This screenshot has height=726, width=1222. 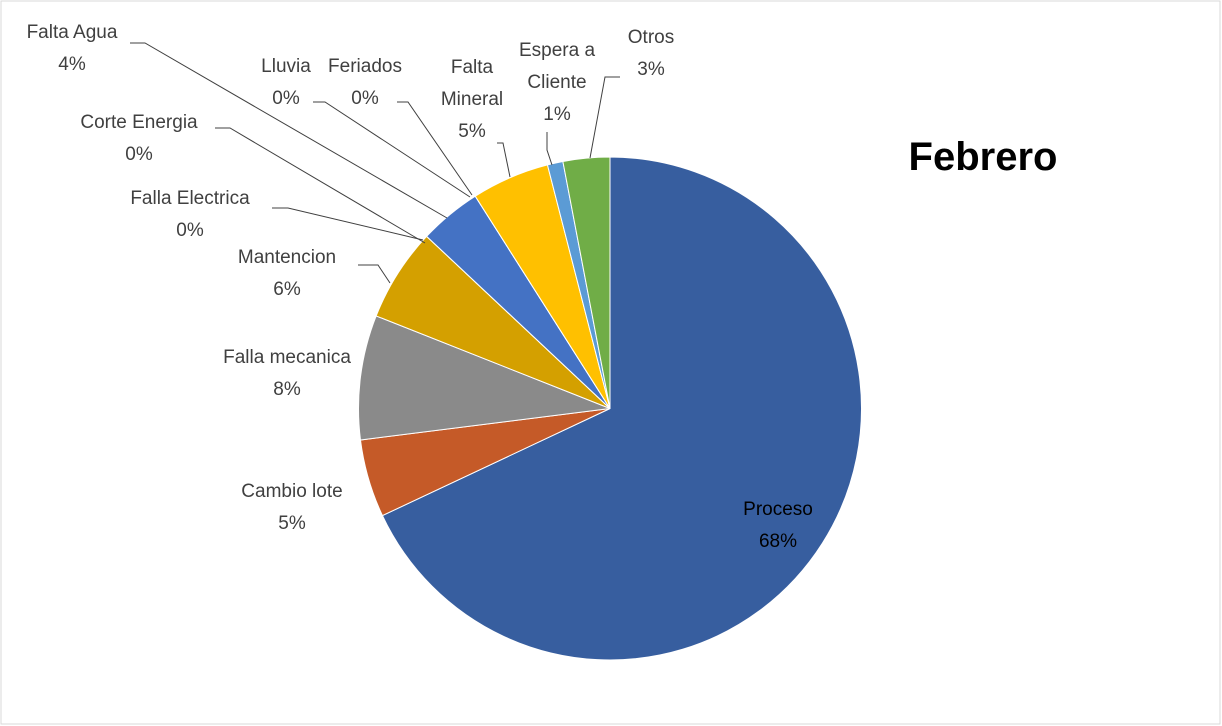 What do you see at coordinates (287, 357) in the screenshot?
I see `category-label: Falla mecanica` at bounding box center [287, 357].